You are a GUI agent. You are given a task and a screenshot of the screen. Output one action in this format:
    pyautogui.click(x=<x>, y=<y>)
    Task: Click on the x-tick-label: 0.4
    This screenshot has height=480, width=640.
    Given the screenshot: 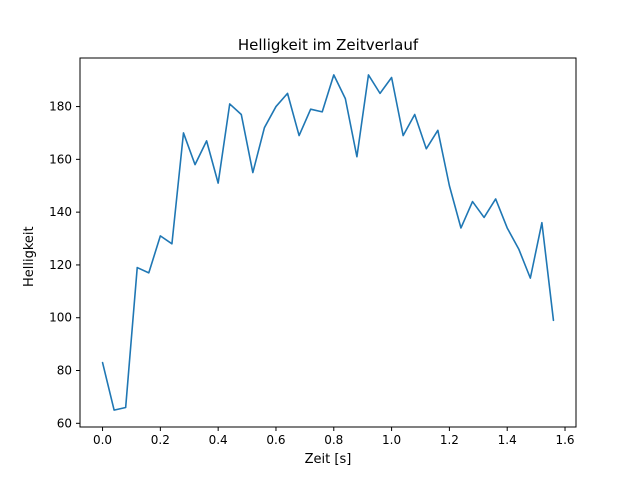 What is the action you would take?
    pyautogui.click(x=218, y=440)
    